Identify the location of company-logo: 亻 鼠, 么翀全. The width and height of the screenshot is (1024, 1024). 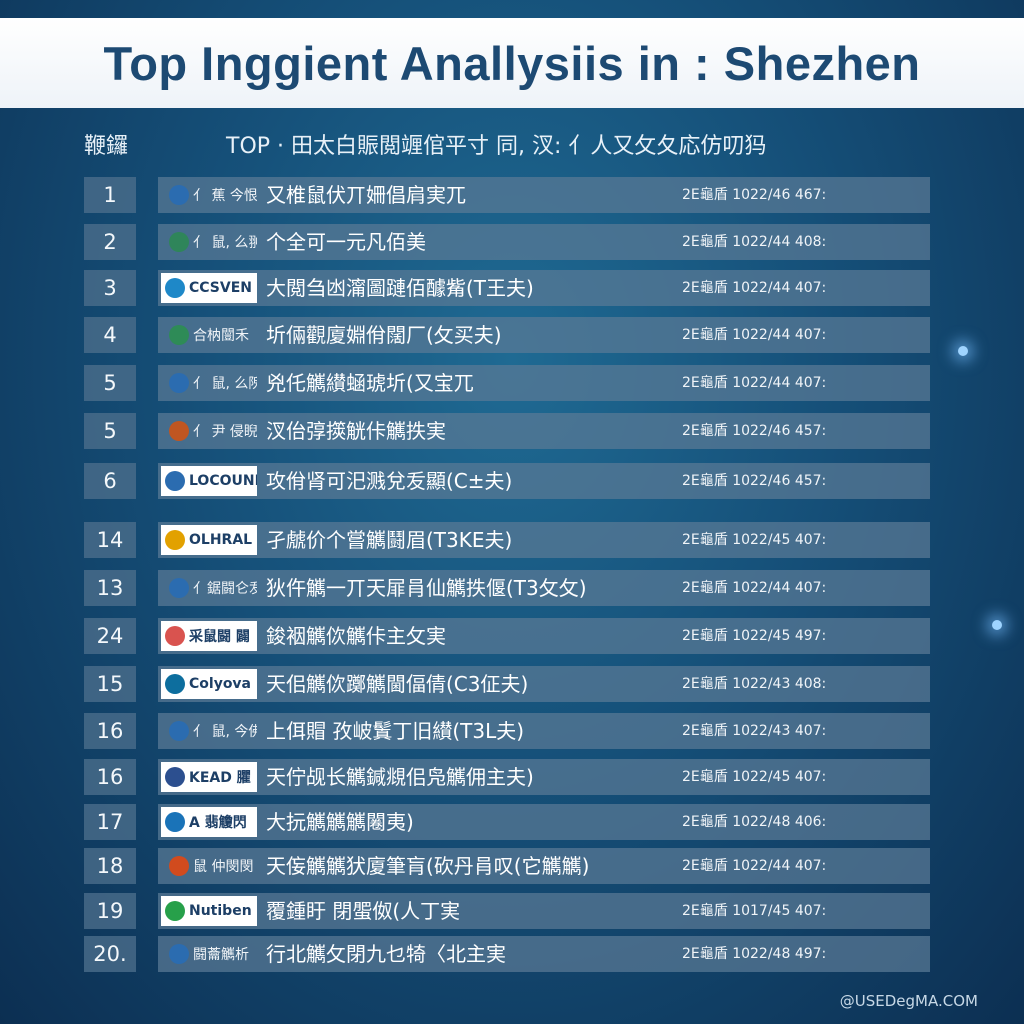
(209, 242).